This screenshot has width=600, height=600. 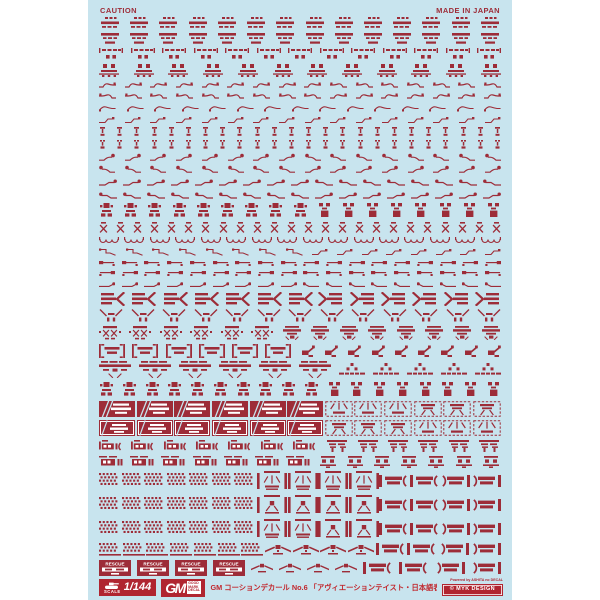 What do you see at coordinates (183, 587) in the screenshot?
I see `gm-logo: GM GOOD MARK DECAL` at bounding box center [183, 587].